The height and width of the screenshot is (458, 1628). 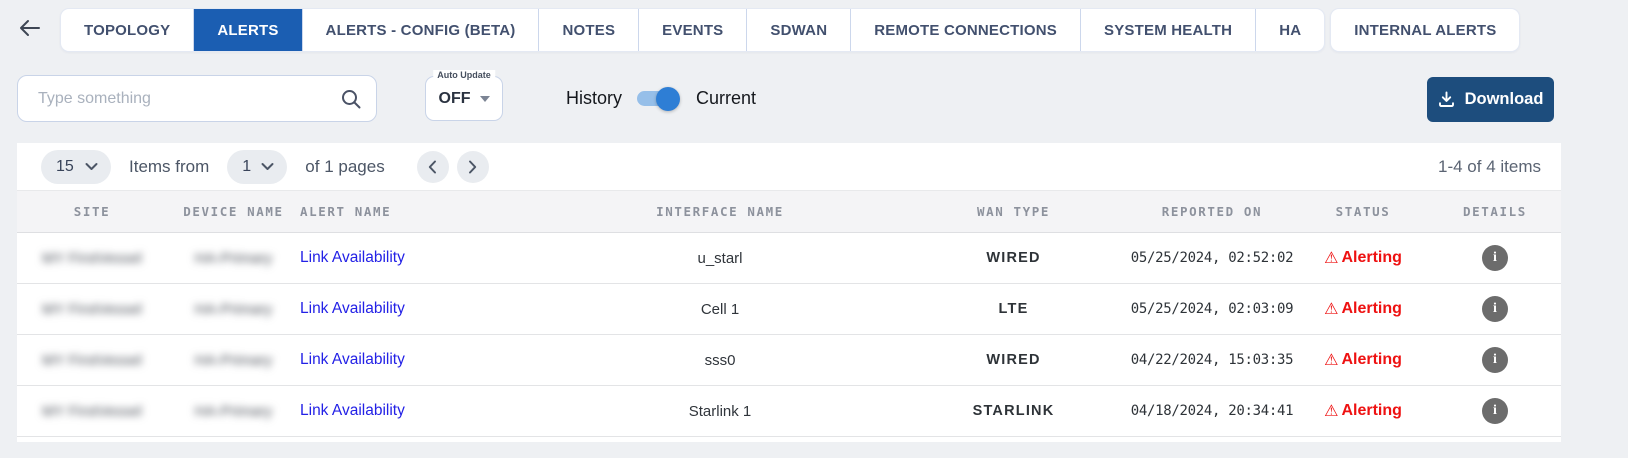 I want to click on tab-alerts-config-beta: ALERTS - CONFIG (BETA), so click(x=420, y=30).